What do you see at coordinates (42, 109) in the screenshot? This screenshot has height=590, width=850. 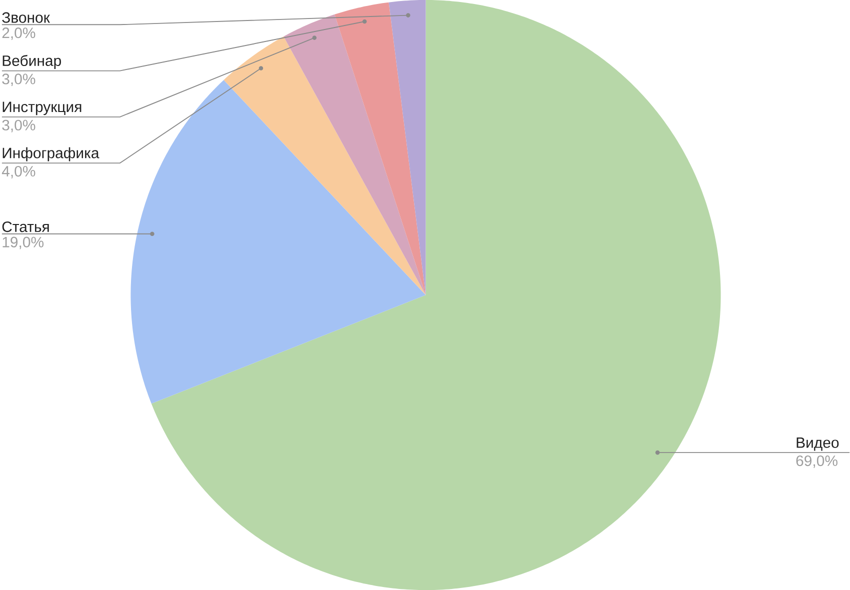 I see `slice-label: Инструкция` at bounding box center [42, 109].